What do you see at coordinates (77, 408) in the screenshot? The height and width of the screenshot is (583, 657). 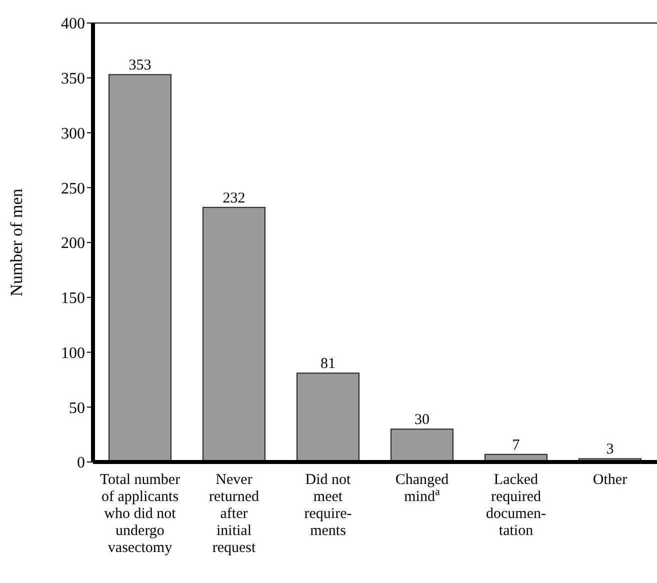 I see `y-tick-label: 50` at bounding box center [77, 408].